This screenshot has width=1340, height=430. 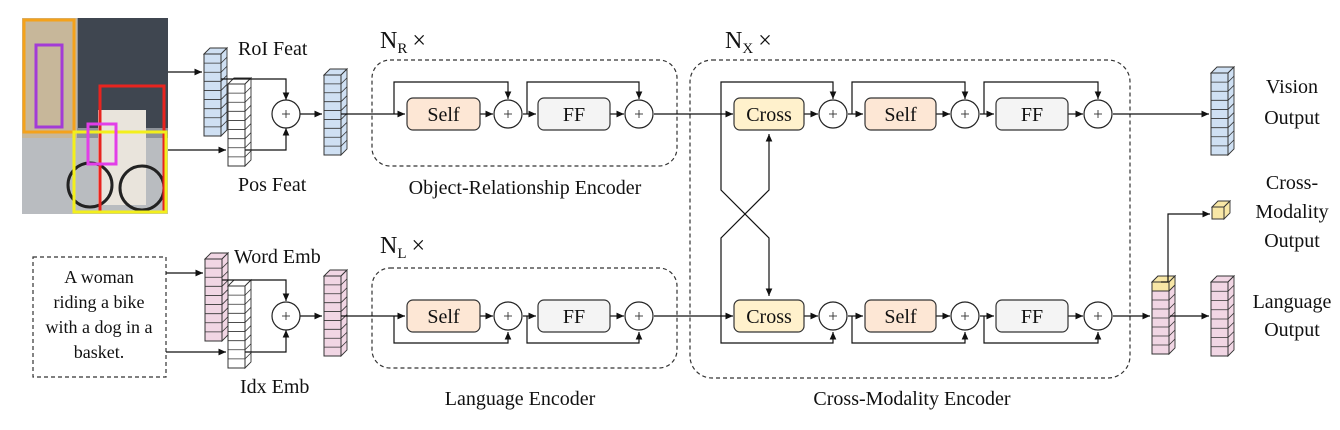 What do you see at coordinates (1292, 241) in the screenshot?
I see `cross-modality-output-label: Output` at bounding box center [1292, 241].